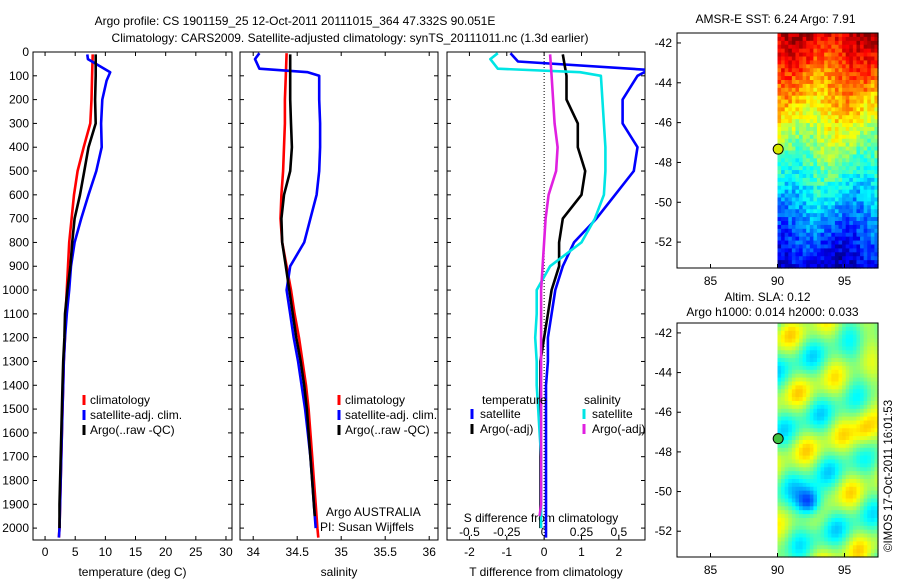  I want to click on argo-position-marker, so click(778, 439).